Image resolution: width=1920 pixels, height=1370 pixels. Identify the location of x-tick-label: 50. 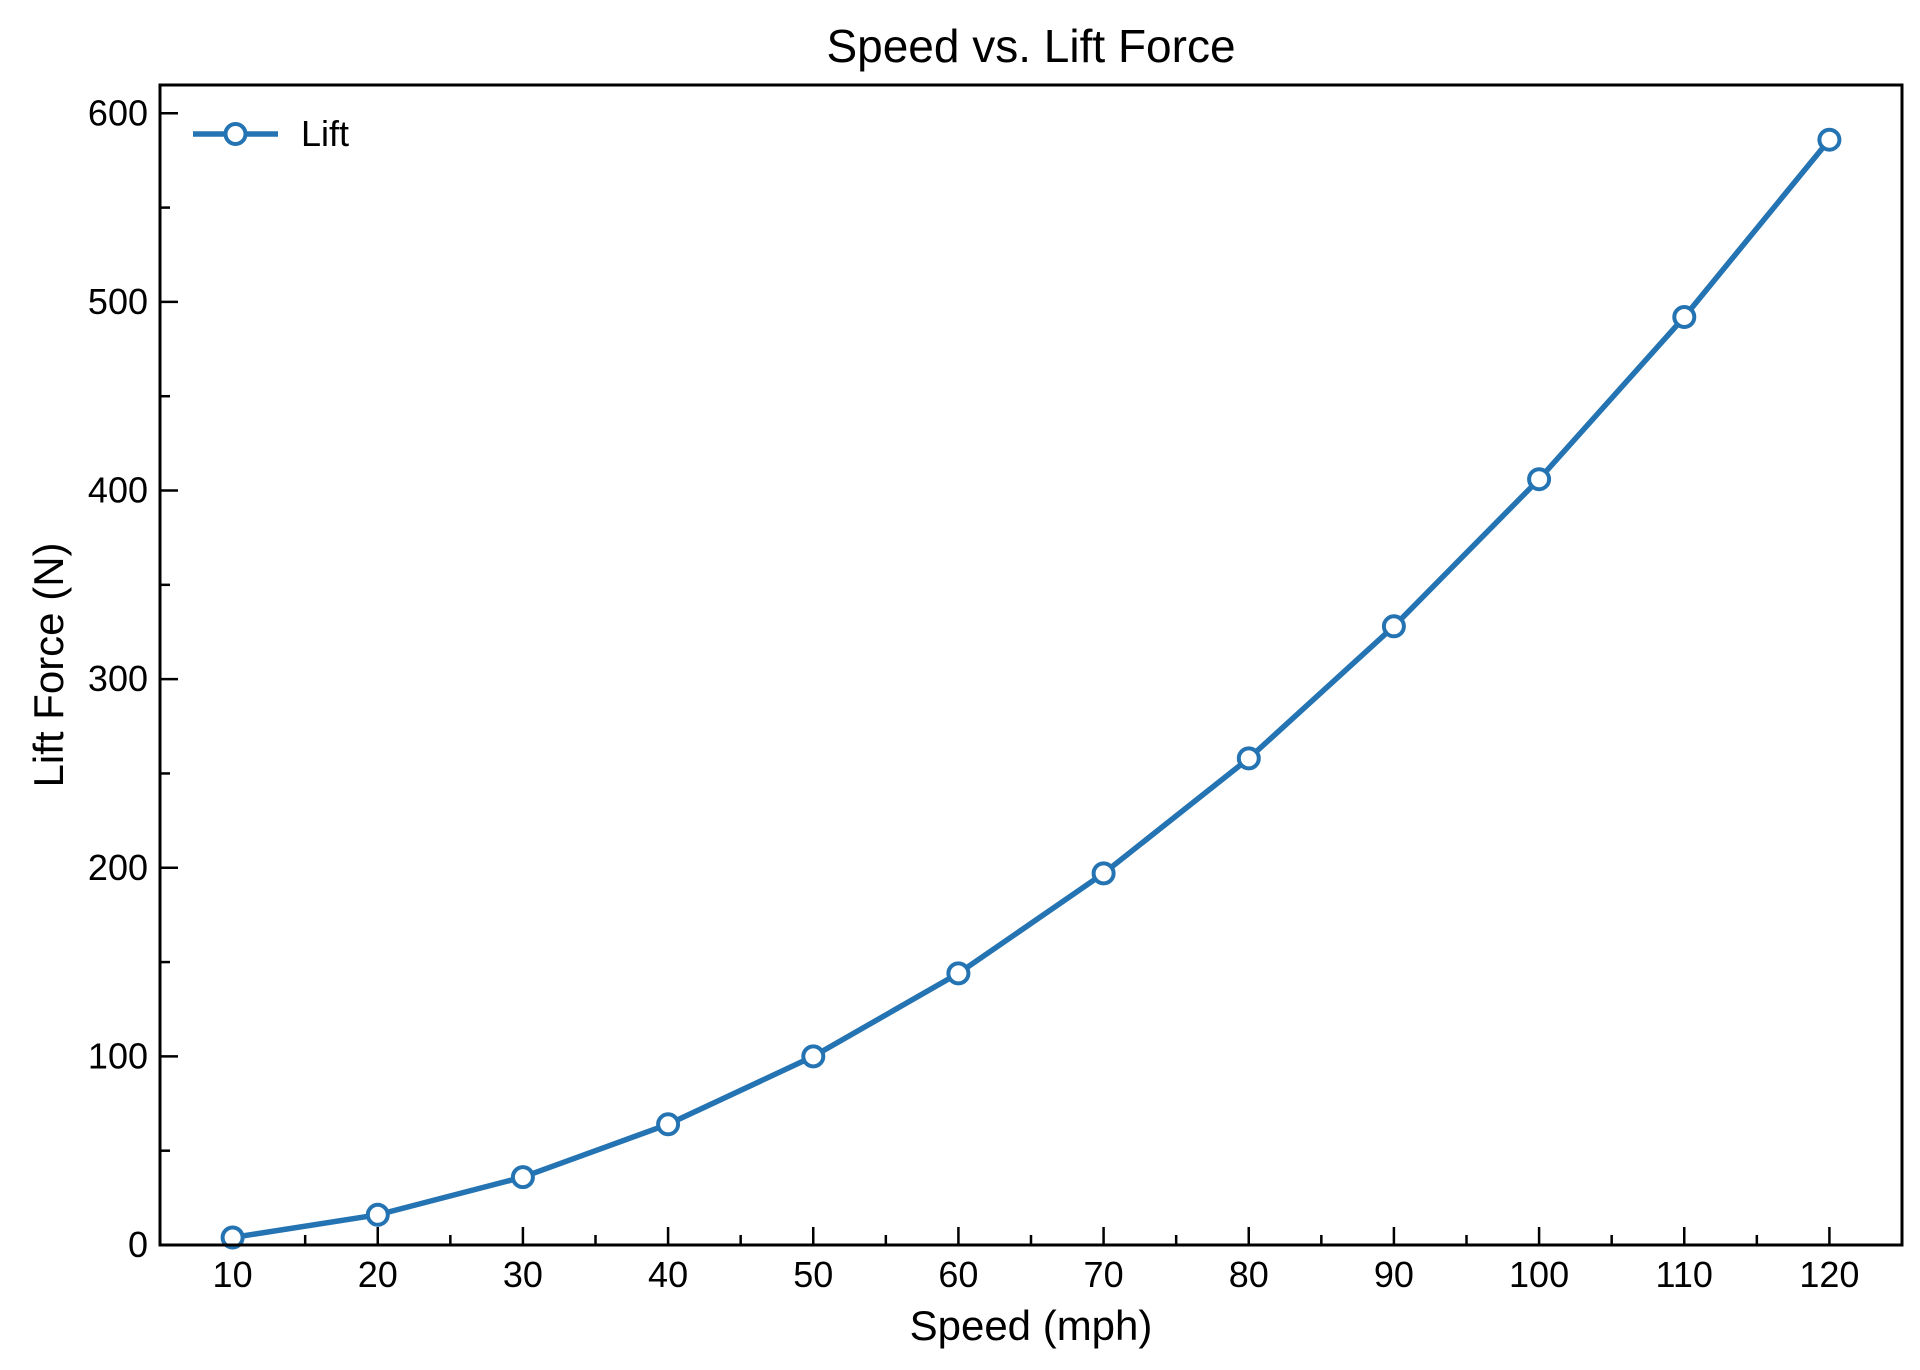
(813, 1274).